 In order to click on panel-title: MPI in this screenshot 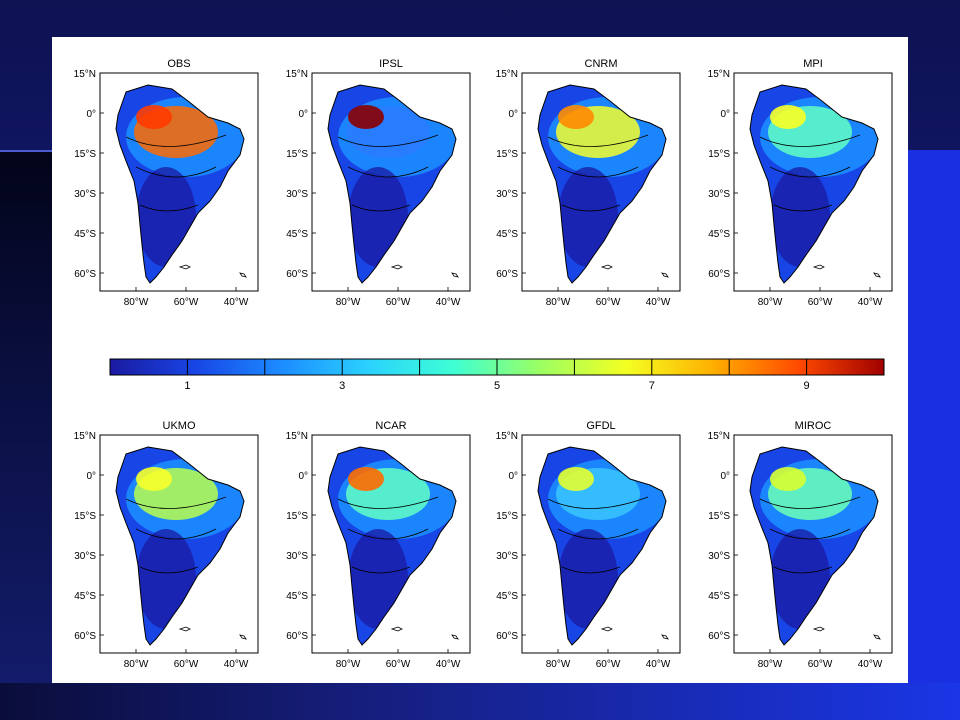, I will do `click(813, 64)`.